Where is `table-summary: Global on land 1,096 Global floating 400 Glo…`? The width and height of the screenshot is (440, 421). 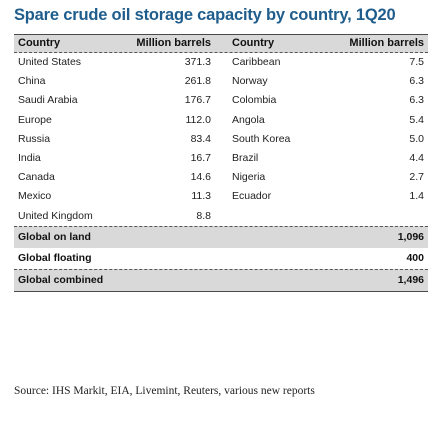 table-summary: Global on land 1,096 Global floating 400 Glo… is located at coordinates (221, 258).